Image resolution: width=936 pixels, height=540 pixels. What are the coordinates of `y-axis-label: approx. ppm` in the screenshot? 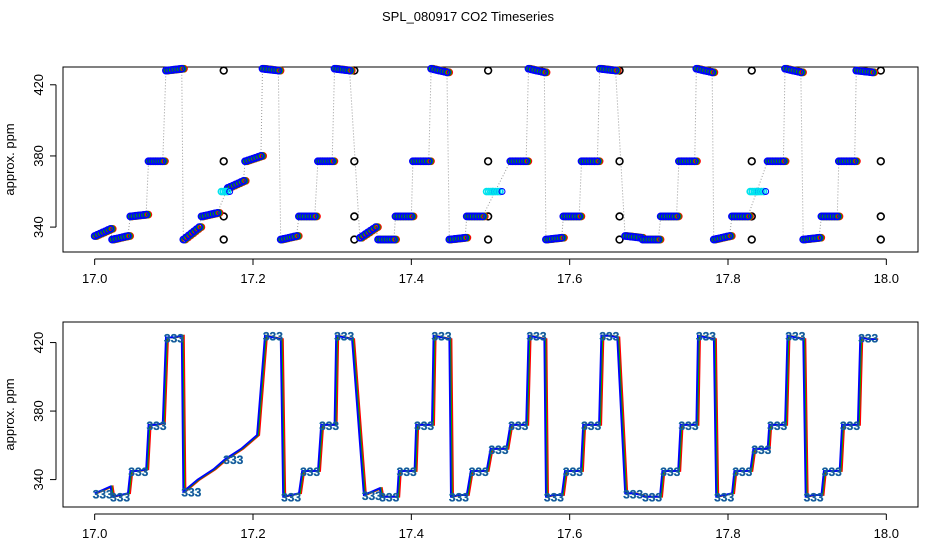 It's located at (9, 159).